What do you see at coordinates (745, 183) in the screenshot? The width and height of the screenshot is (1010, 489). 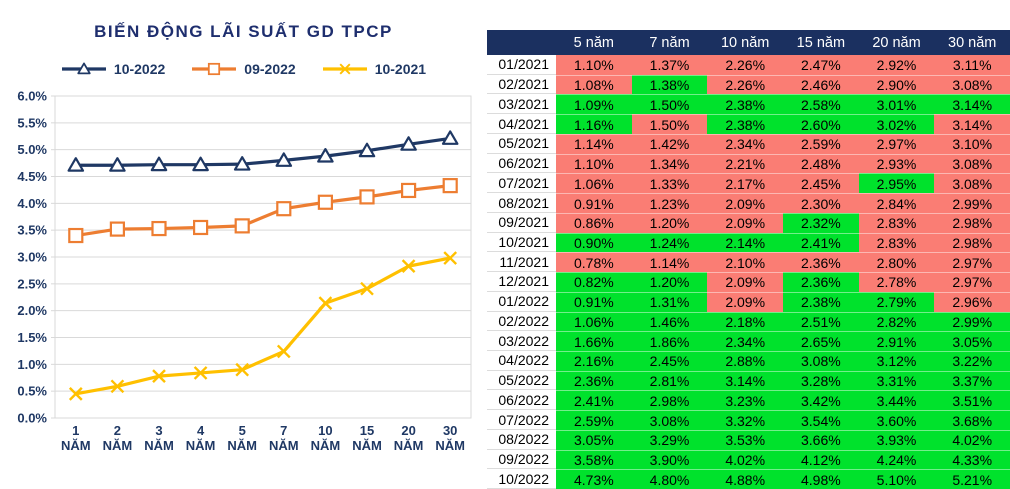 I see `table-cell: 2.17%` at bounding box center [745, 183].